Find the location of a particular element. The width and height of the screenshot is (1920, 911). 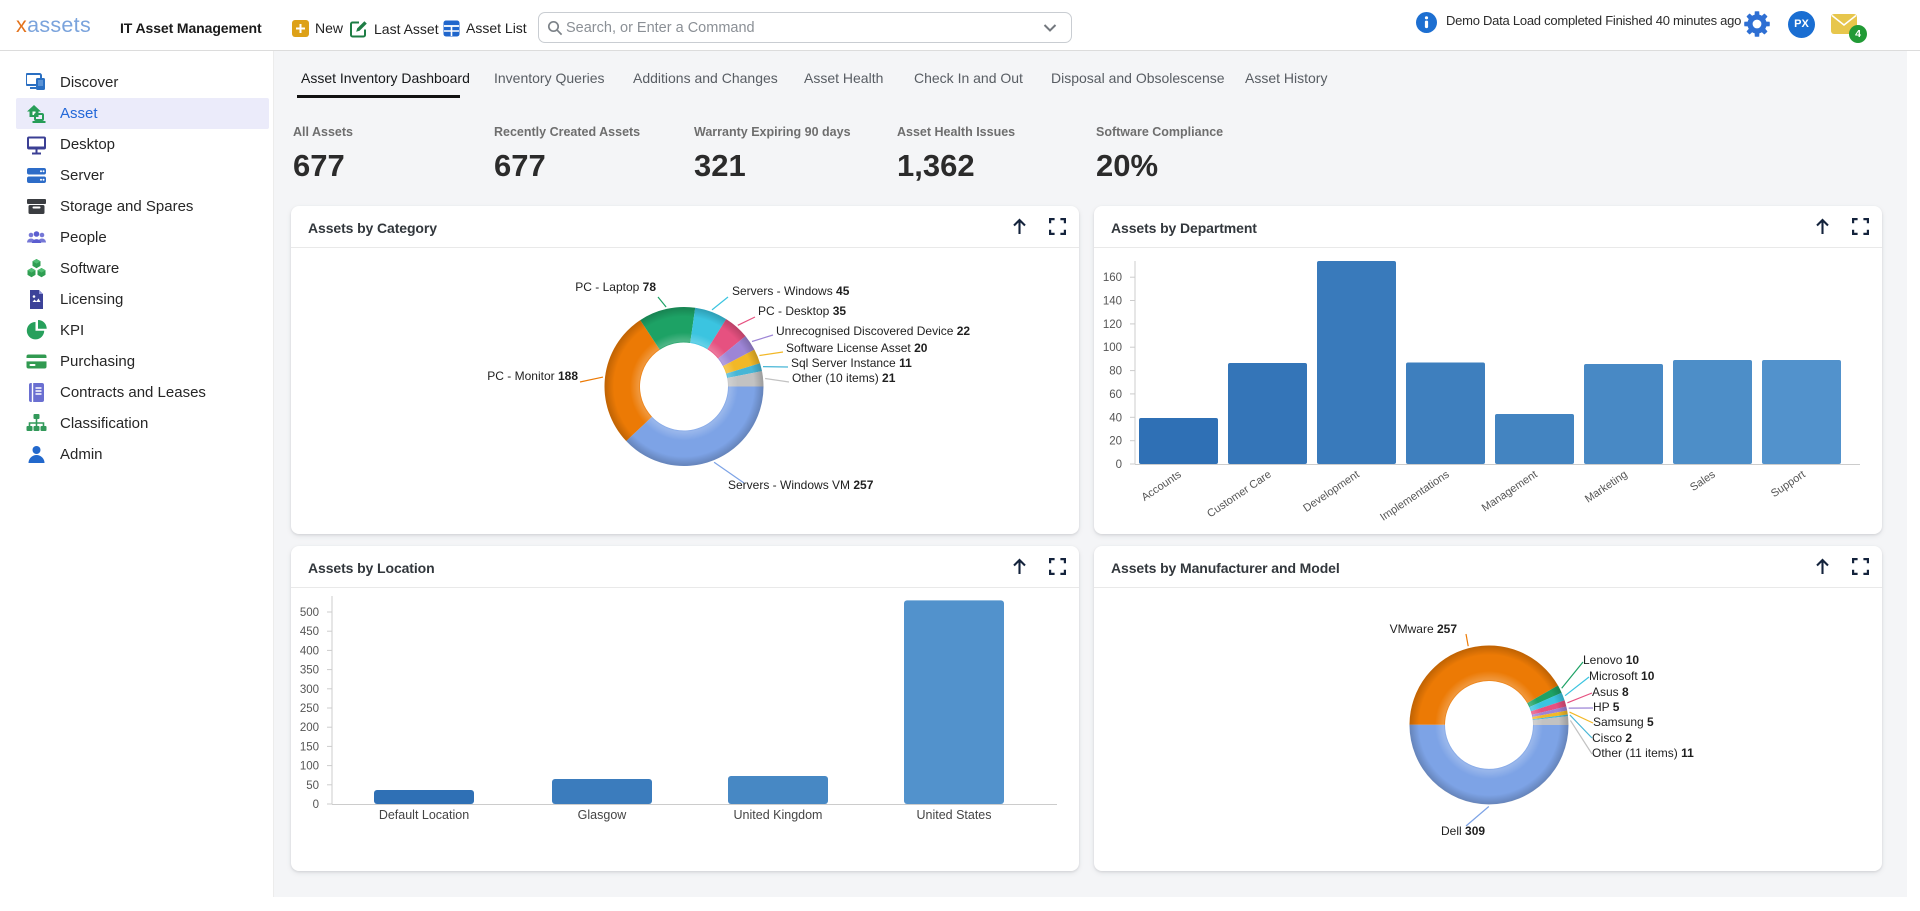

svg-text: 160 is located at coordinates (1112, 278).